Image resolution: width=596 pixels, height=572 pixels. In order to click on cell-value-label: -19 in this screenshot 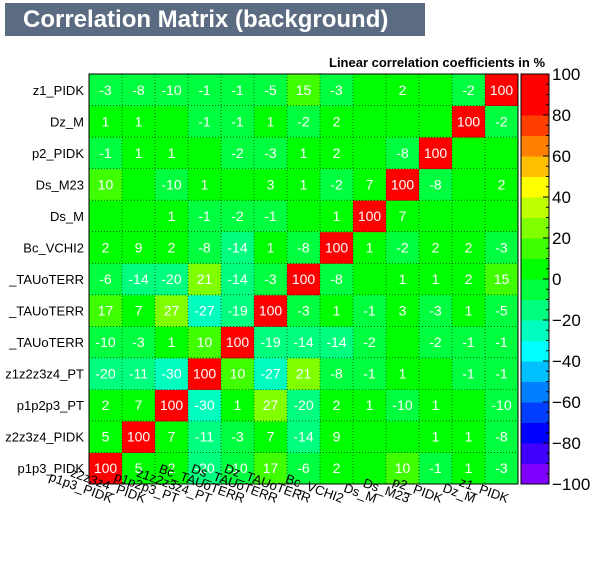, I will do `click(270, 342)`.